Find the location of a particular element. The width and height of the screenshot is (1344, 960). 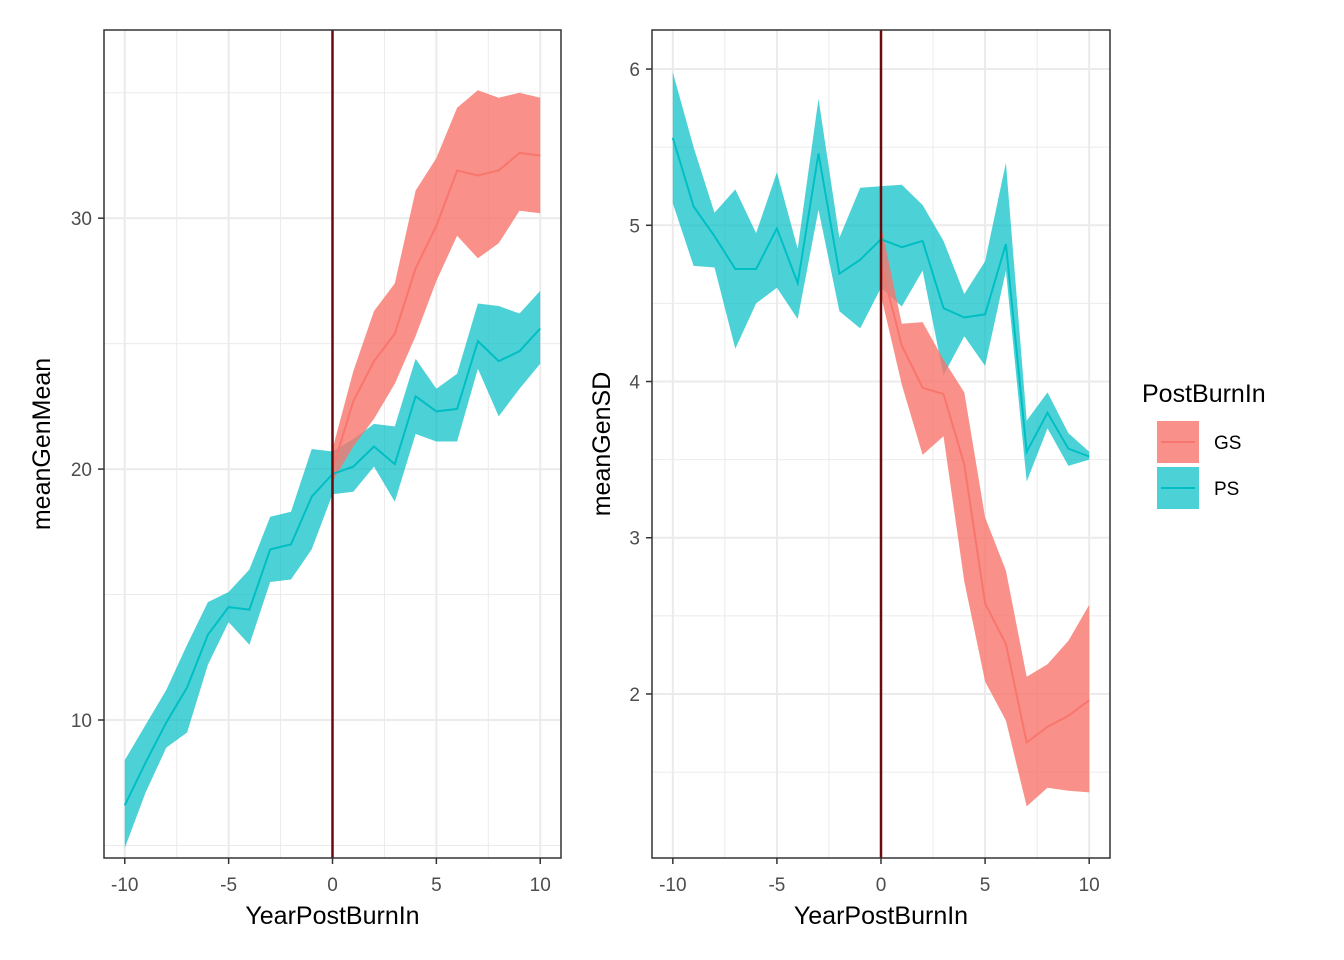

y-tick-label: 10 is located at coordinates (81, 721).